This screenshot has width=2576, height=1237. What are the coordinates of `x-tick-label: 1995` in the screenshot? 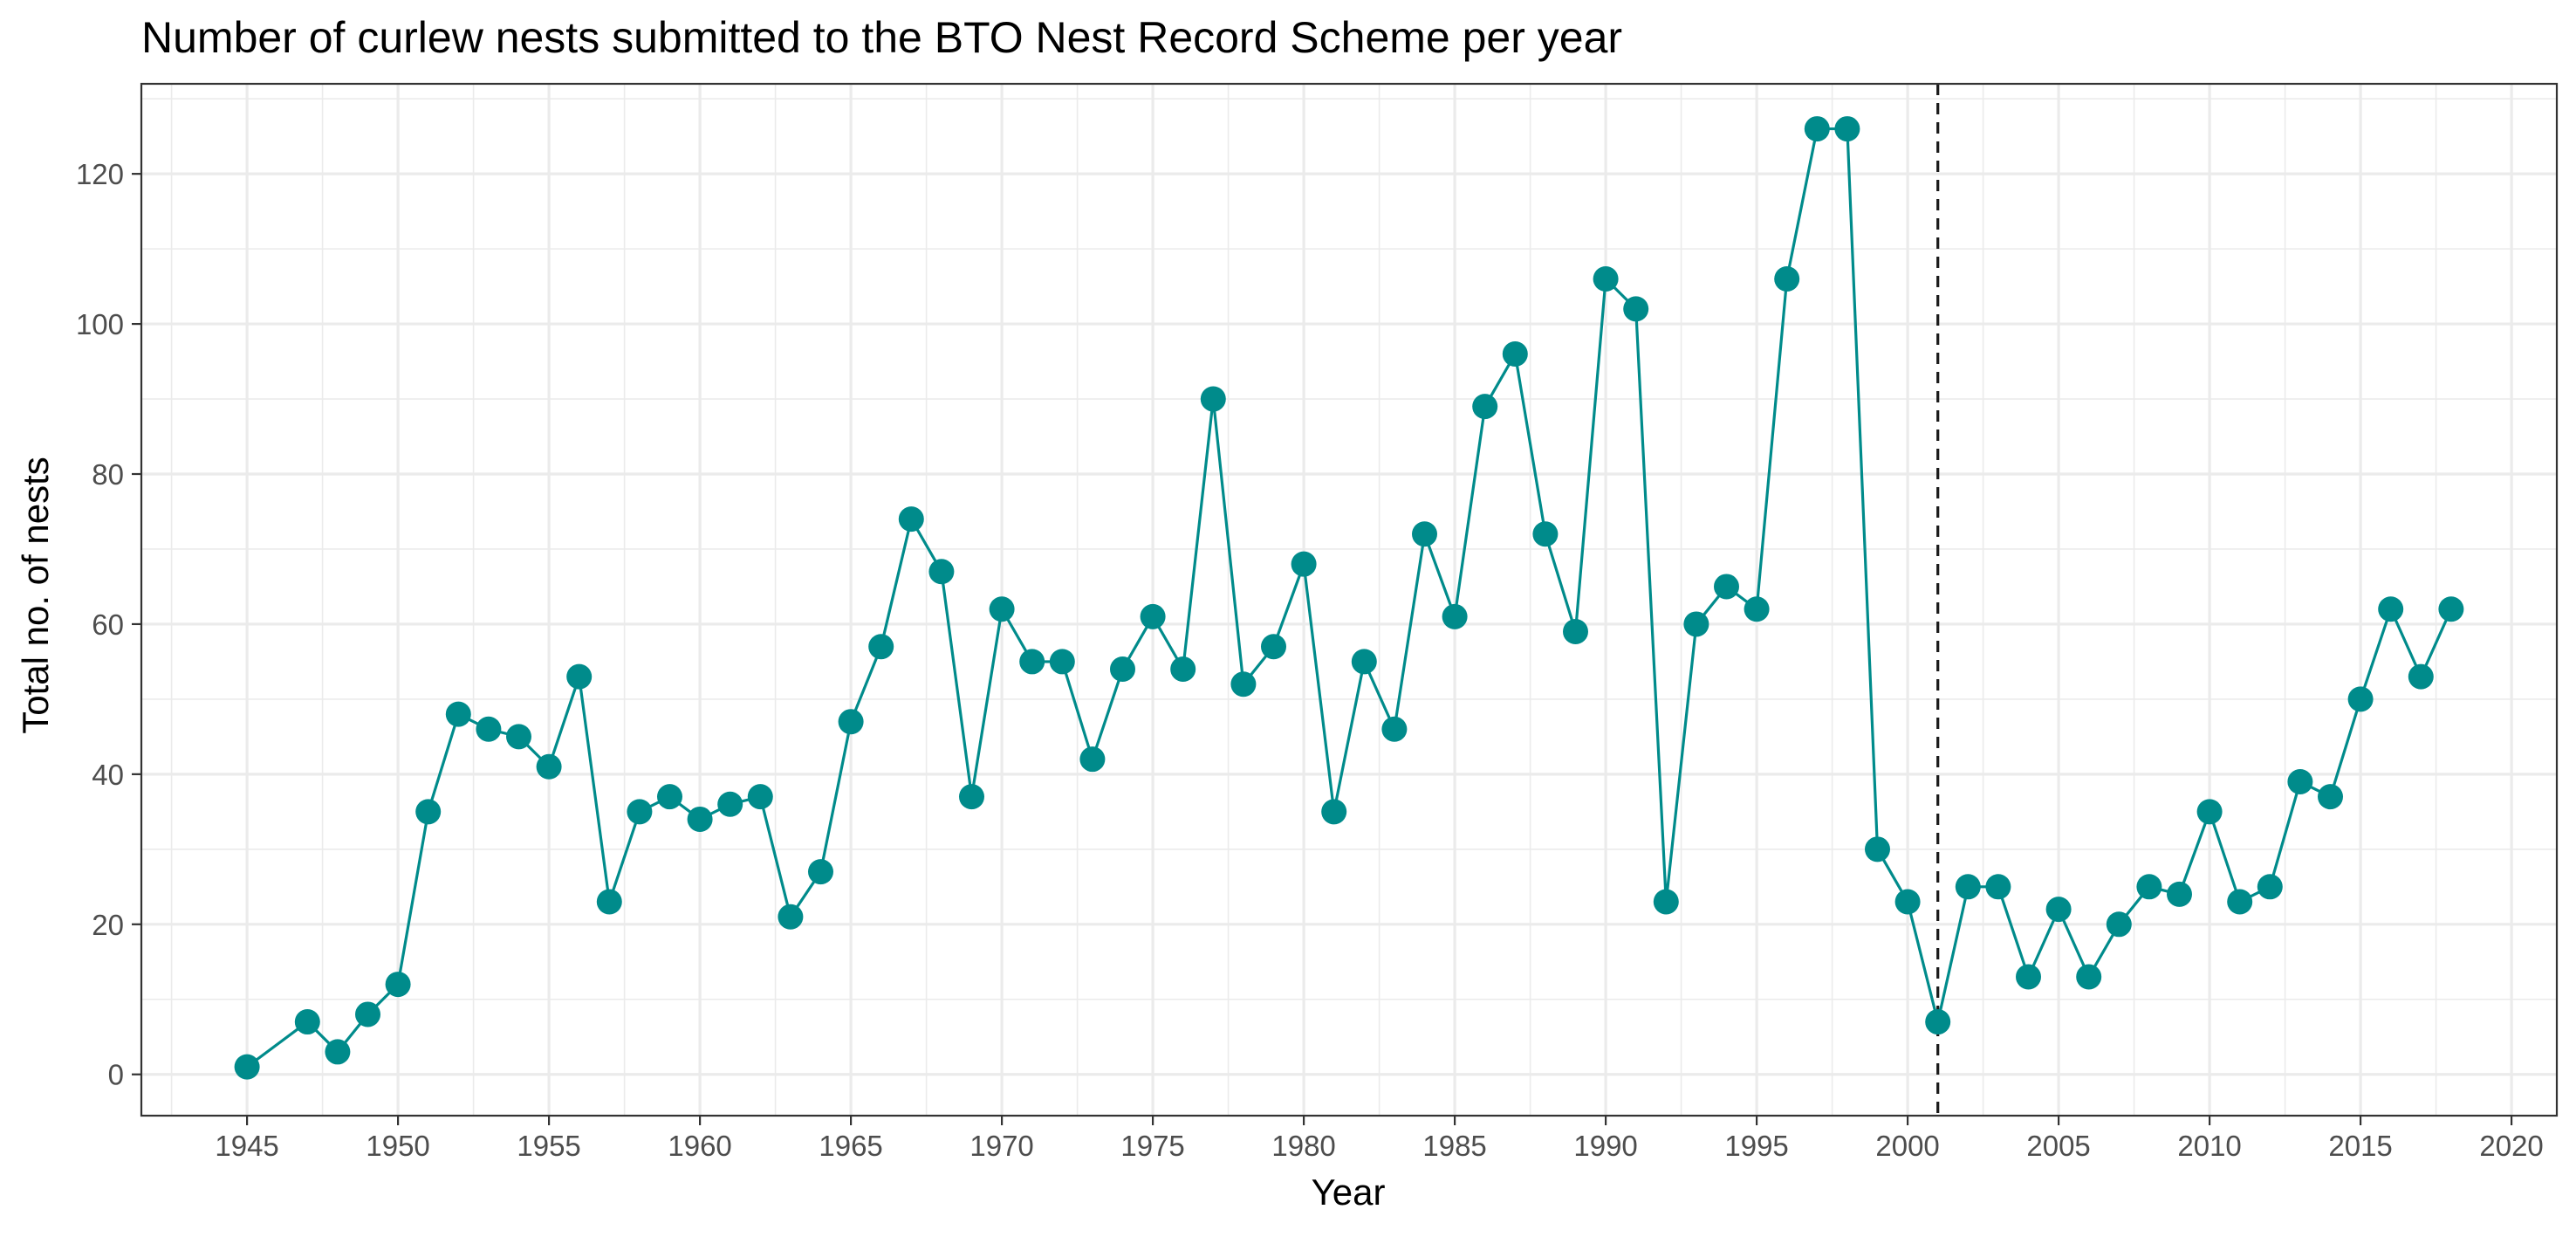 It's located at (1756, 1146).